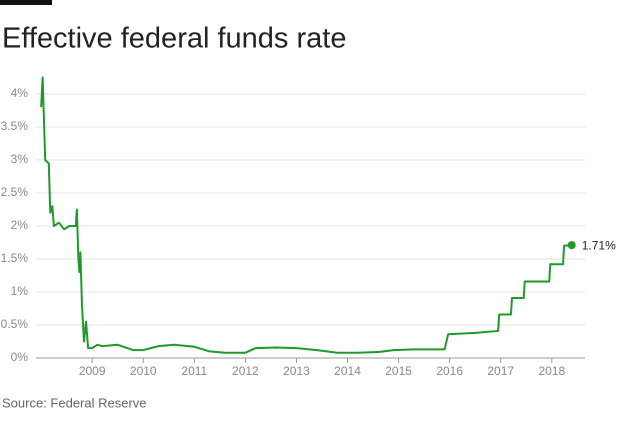  Describe the element at coordinates (347, 371) in the screenshot. I see `x-tick-label: 2014` at that location.